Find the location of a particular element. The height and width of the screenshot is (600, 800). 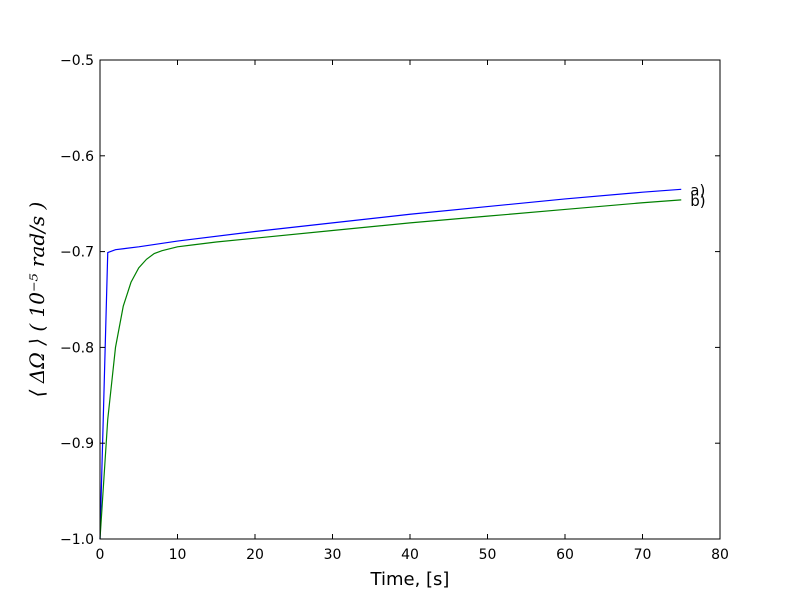

x-tick-label: 0 is located at coordinates (100, 555).